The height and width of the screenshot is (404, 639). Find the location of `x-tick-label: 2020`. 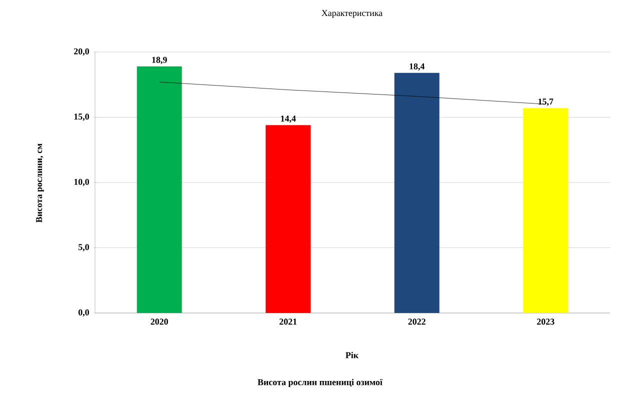

x-tick-label: 2020 is located at coordinates (159, 321).